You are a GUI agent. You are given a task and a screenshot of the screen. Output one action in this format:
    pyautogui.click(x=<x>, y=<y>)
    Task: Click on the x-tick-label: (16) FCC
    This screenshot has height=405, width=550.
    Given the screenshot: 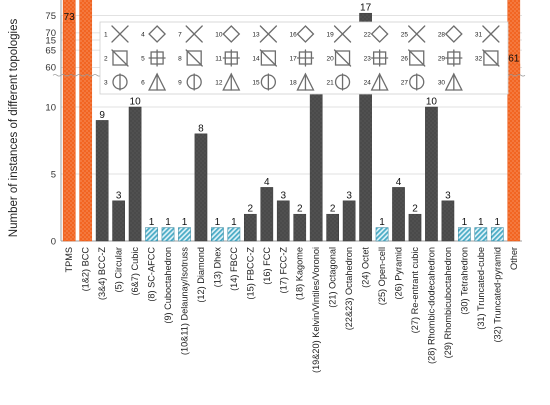 What is the action you would take?
    pyautogui.click(x=267, y=266)
    